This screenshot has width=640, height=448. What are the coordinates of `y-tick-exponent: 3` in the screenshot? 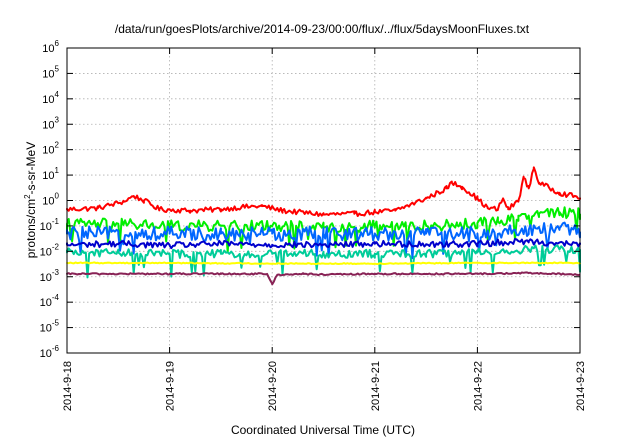 It's located at (57, 119).